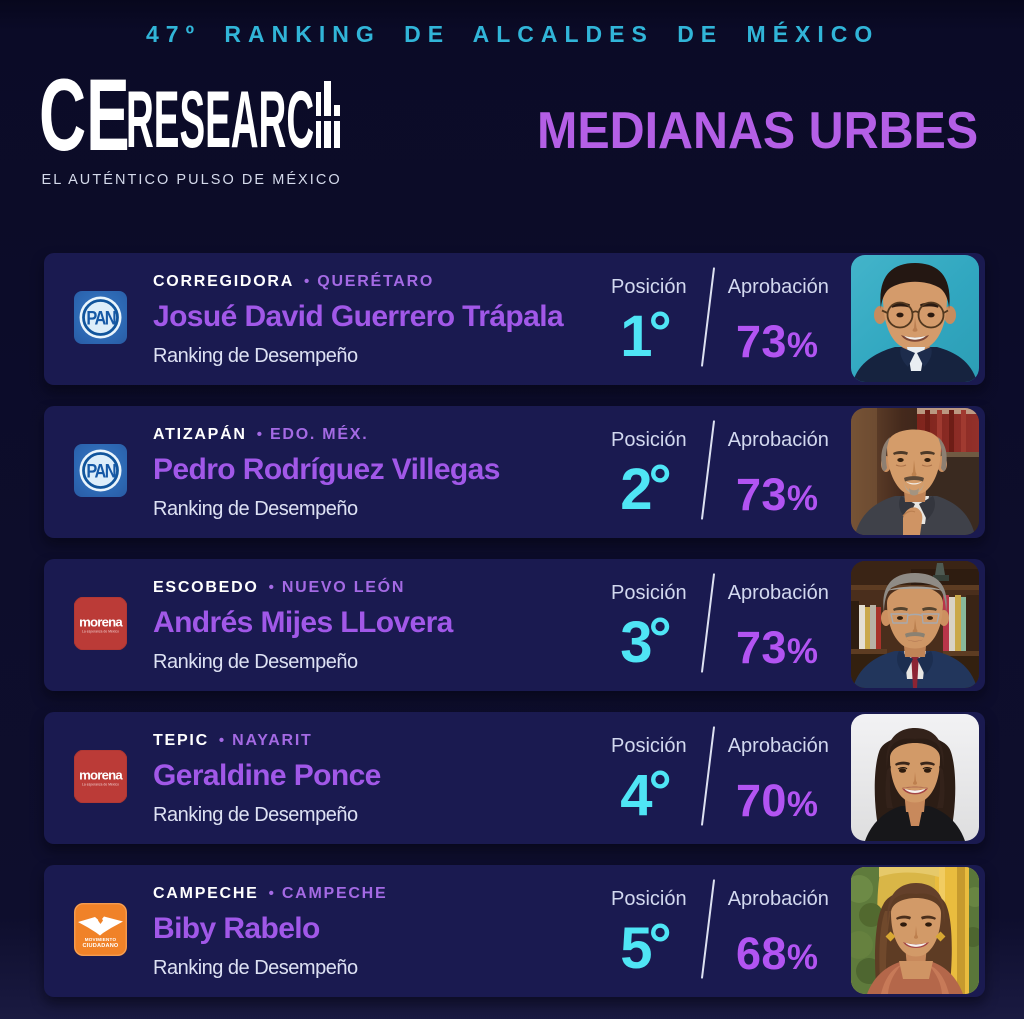 This screenshot has height=1019, width=1024. Describe the element at coordinates (101, 939) in the screenshot. I see `svg-text: MOVIMIENTO` at that location.